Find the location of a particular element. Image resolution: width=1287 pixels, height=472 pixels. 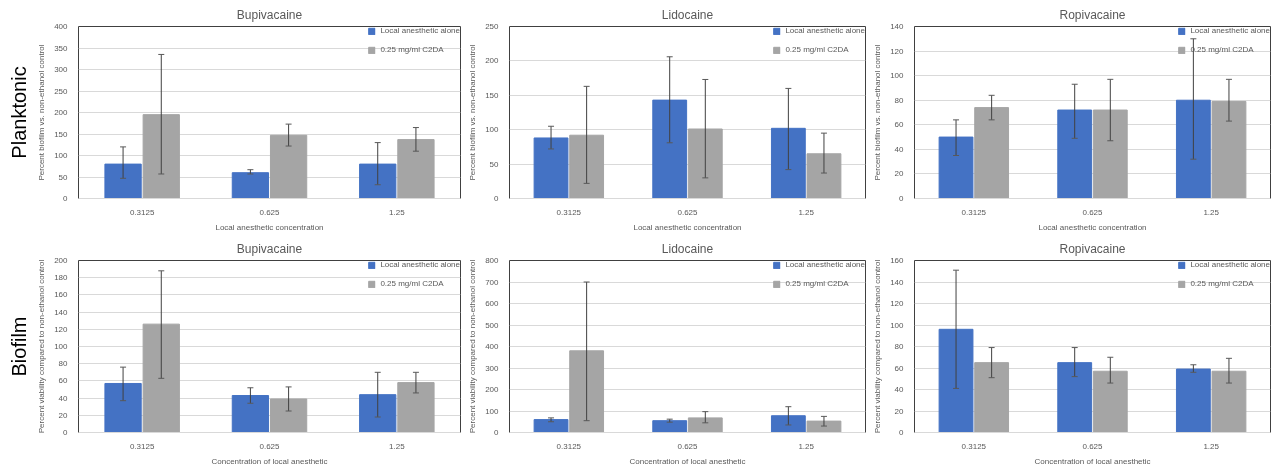

text: Biofilm is located at coordinates (18, 346).